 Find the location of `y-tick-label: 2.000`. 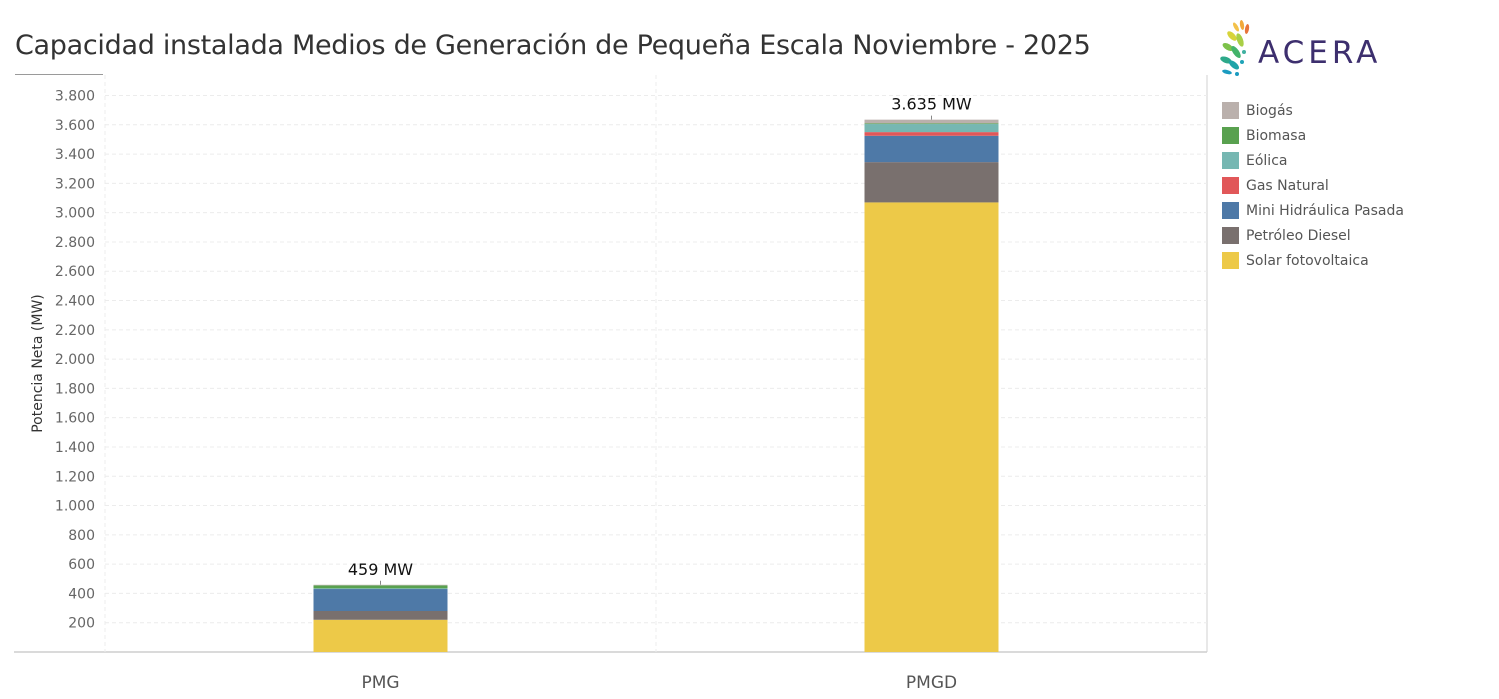

y-tick-label: 2.000 is located at coordinates (75, 360).